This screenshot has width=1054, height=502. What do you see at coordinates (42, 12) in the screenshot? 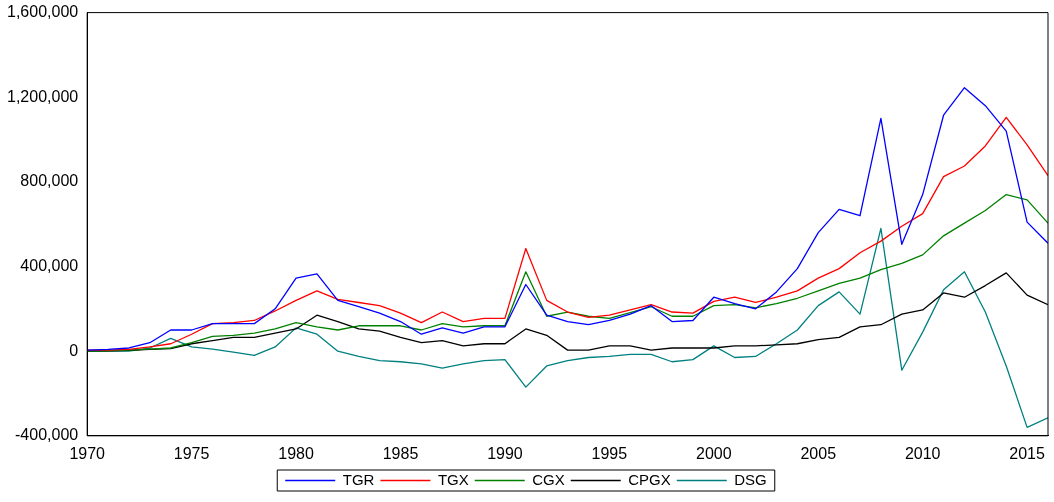
I see `y-tick-label: 1,600,000` at bounding box center [42, 12].